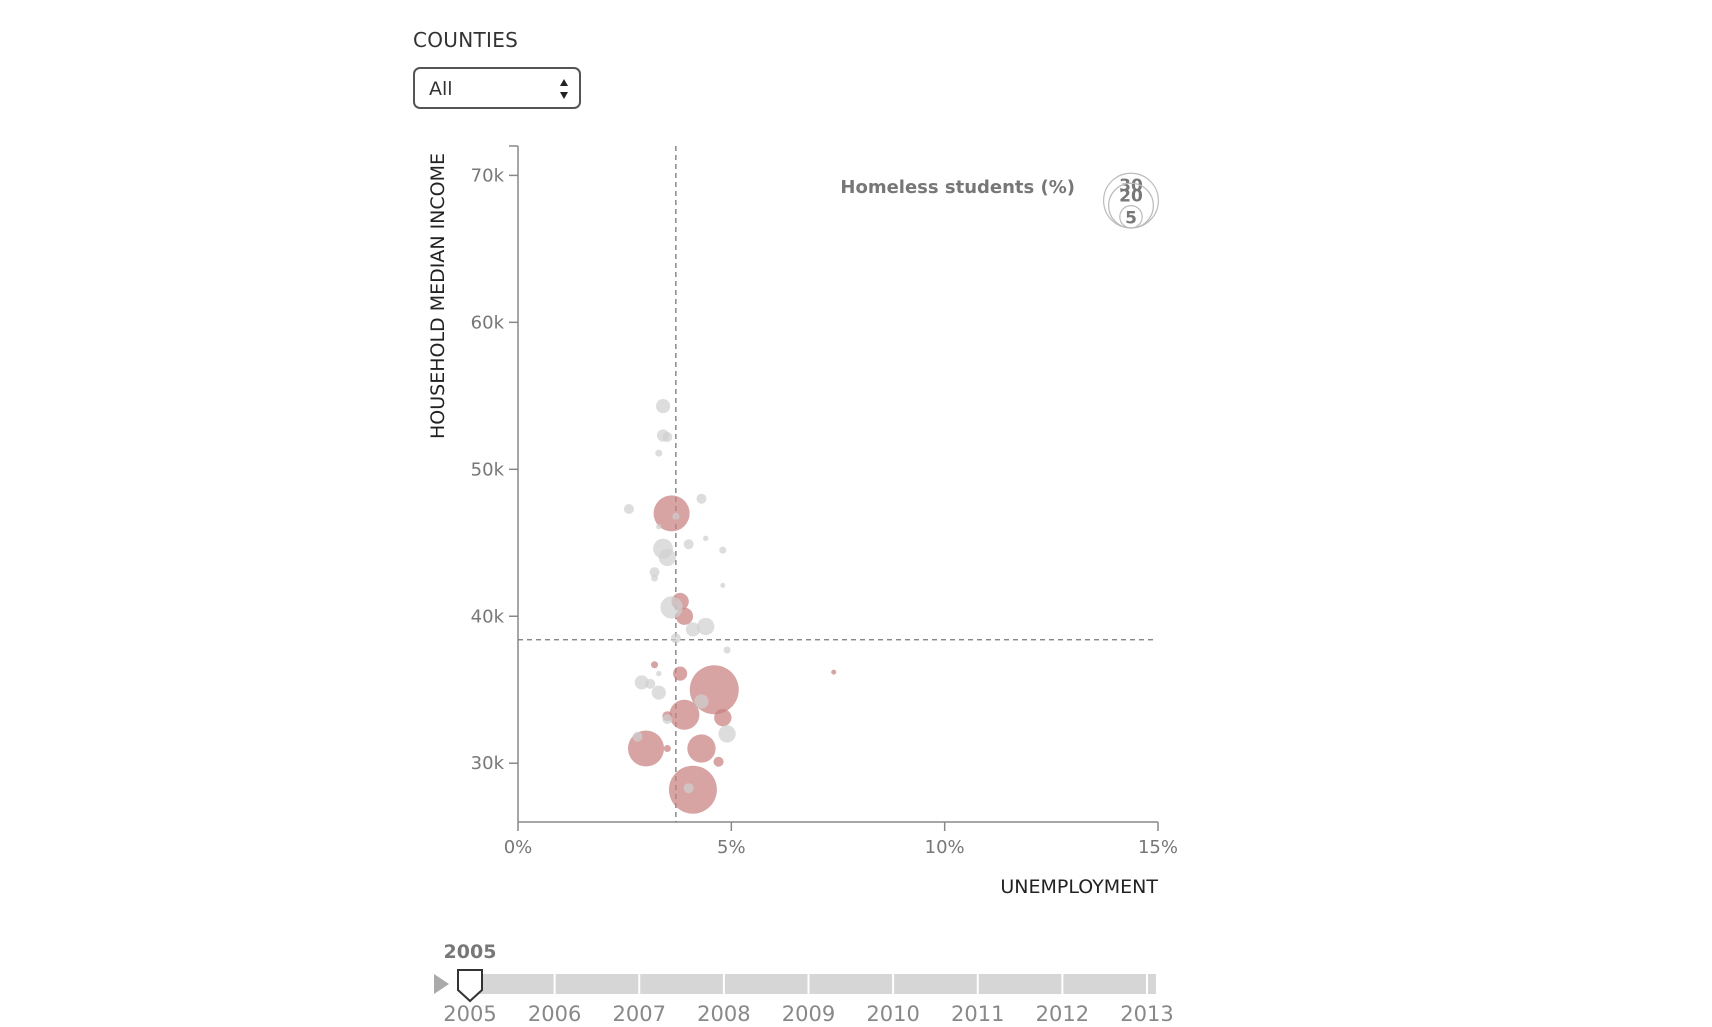  I want to click on slider-handle, so click(470, 986).